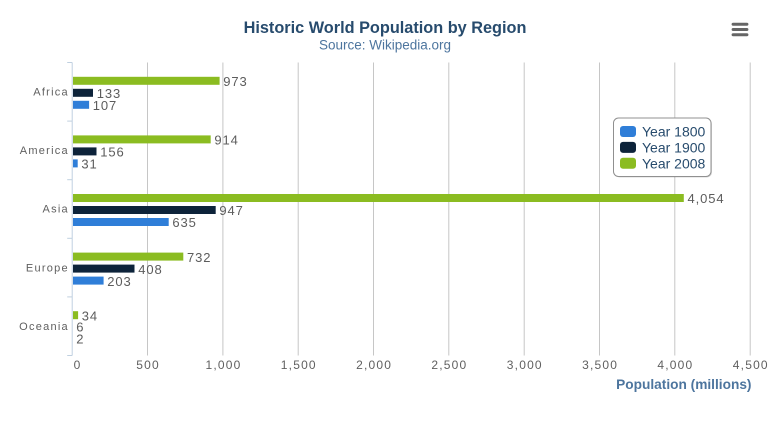  Describe the element at coordinates (112, 152) in the screenshot. I see `svg-text: 156` at that location.